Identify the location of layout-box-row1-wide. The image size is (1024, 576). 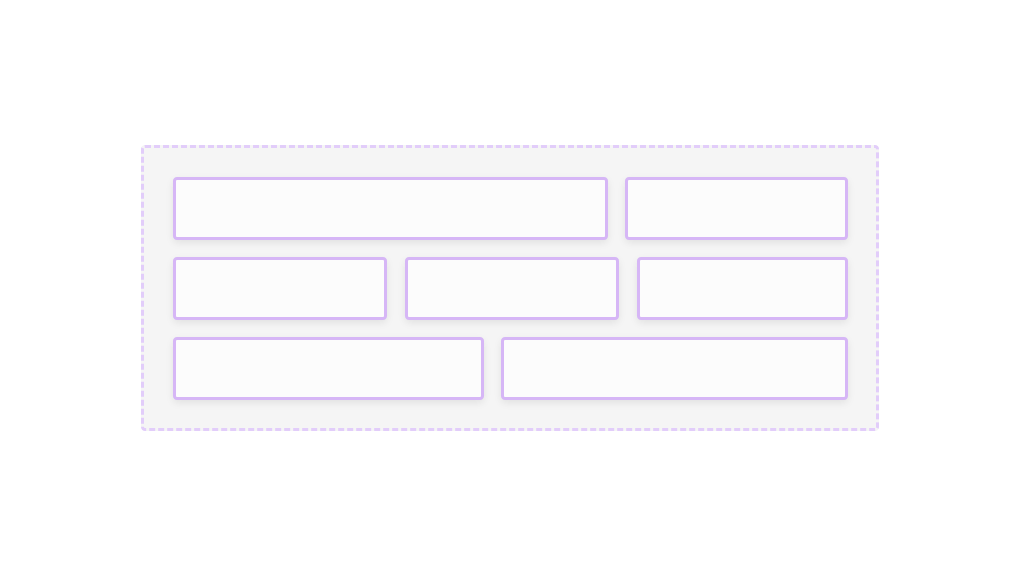
(390, 208).